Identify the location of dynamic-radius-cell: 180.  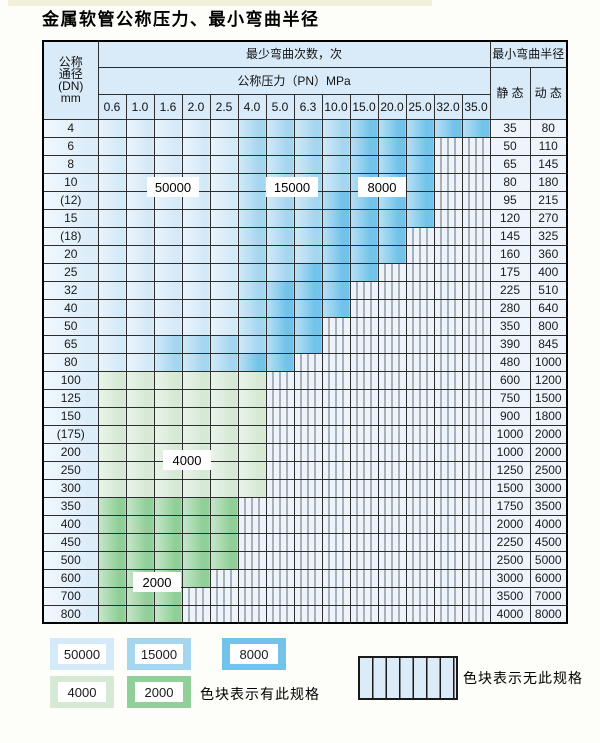
(548, 182).